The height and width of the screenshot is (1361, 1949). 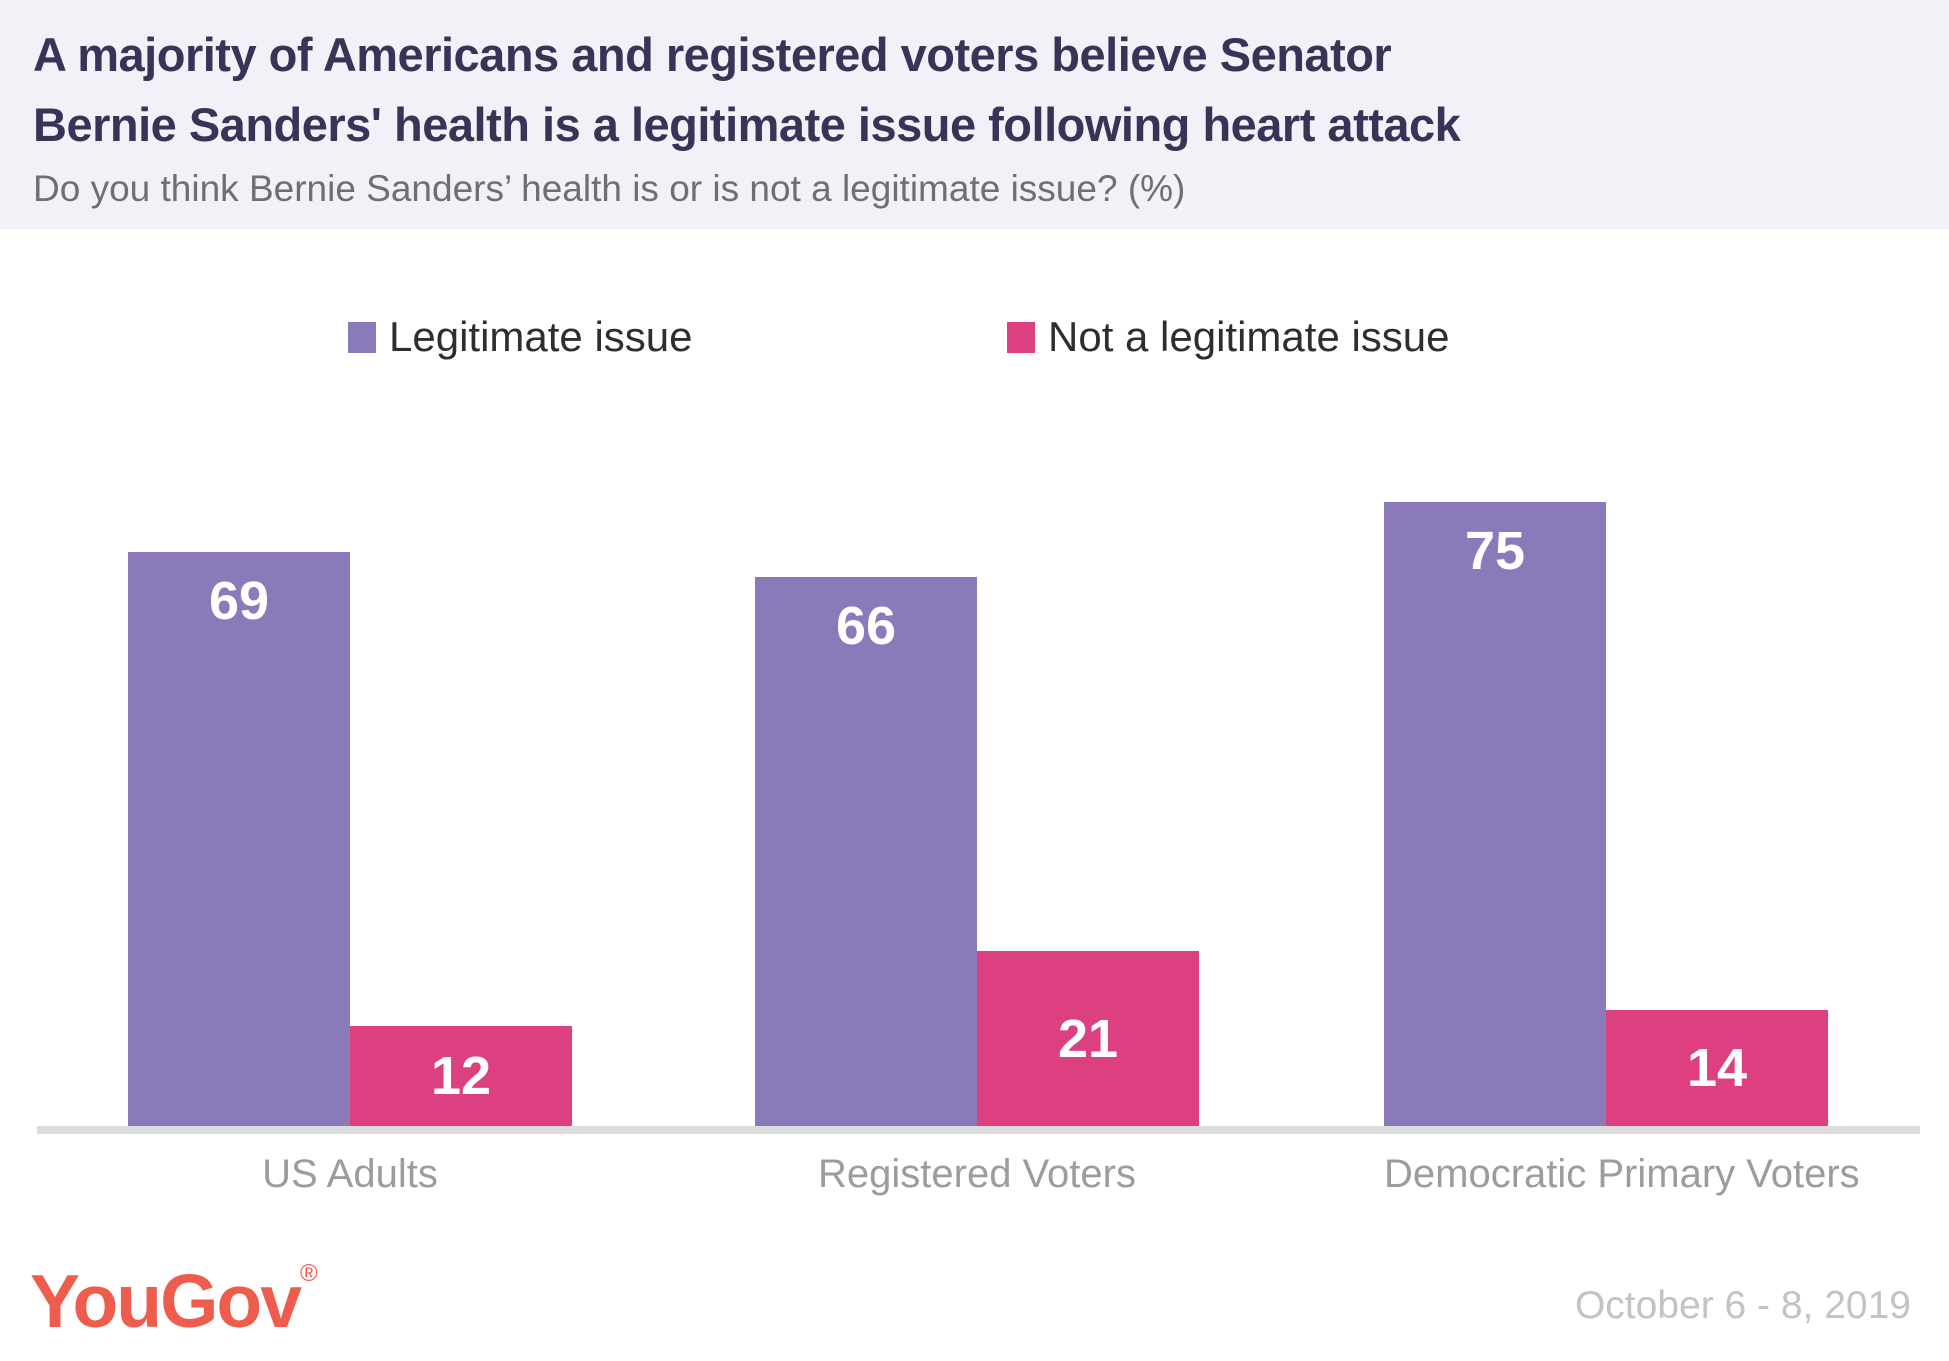 What do you see at coordinates (1495, 814) in the screenshot?
I see `bar-legitimate-democratic-primary-voters: 75` at bounding box center [1495, 814].